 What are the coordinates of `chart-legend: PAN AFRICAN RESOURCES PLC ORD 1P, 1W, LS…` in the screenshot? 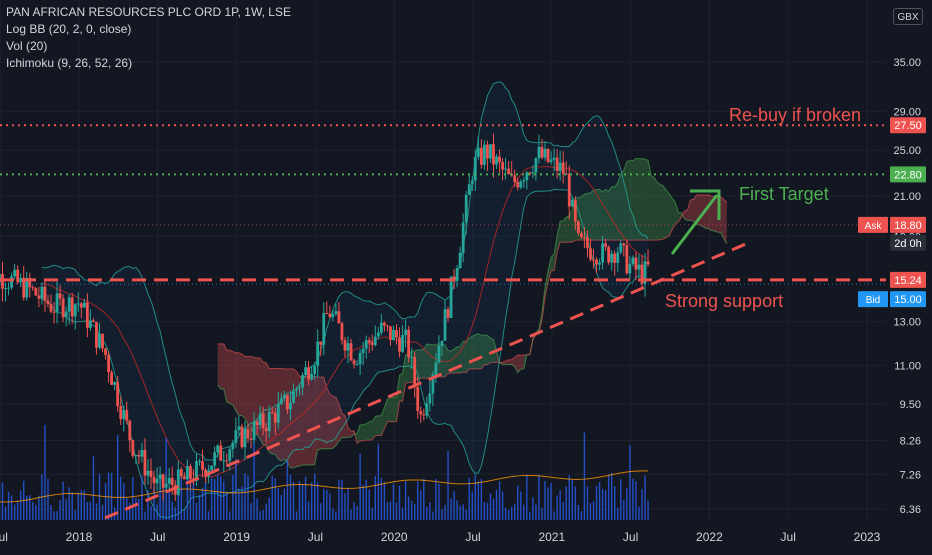 It's located at (148, 38).